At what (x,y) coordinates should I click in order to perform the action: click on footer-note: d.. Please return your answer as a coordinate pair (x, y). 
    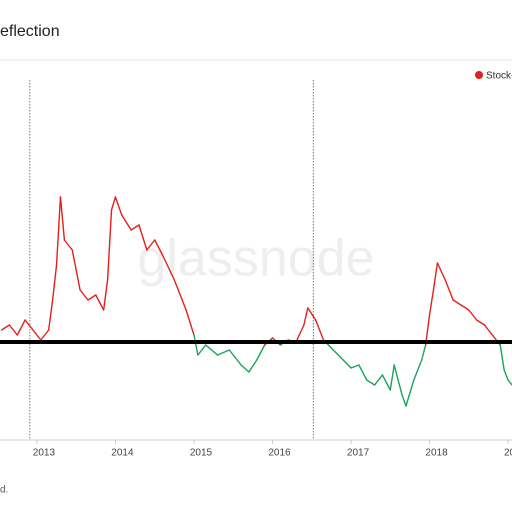
    Looking at the image, I should click on (4, 490).